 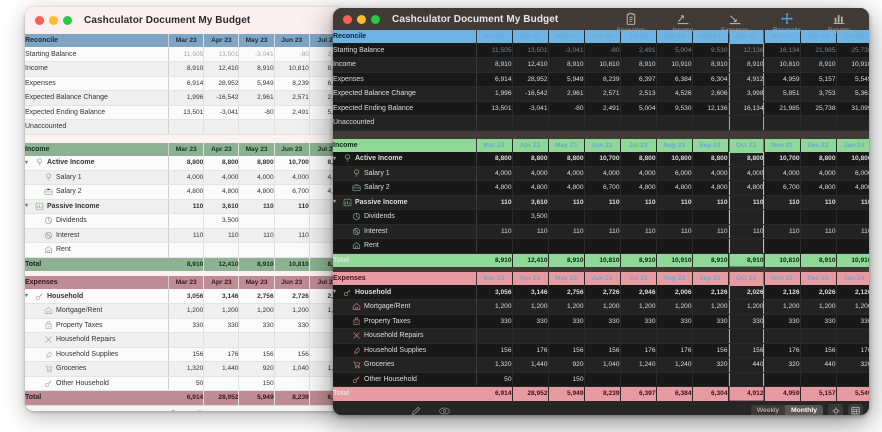 What do you see at coordinates (530, 79) in the screenshot?
I see `data-cell: 28,952` at bounding box center [530, 79].